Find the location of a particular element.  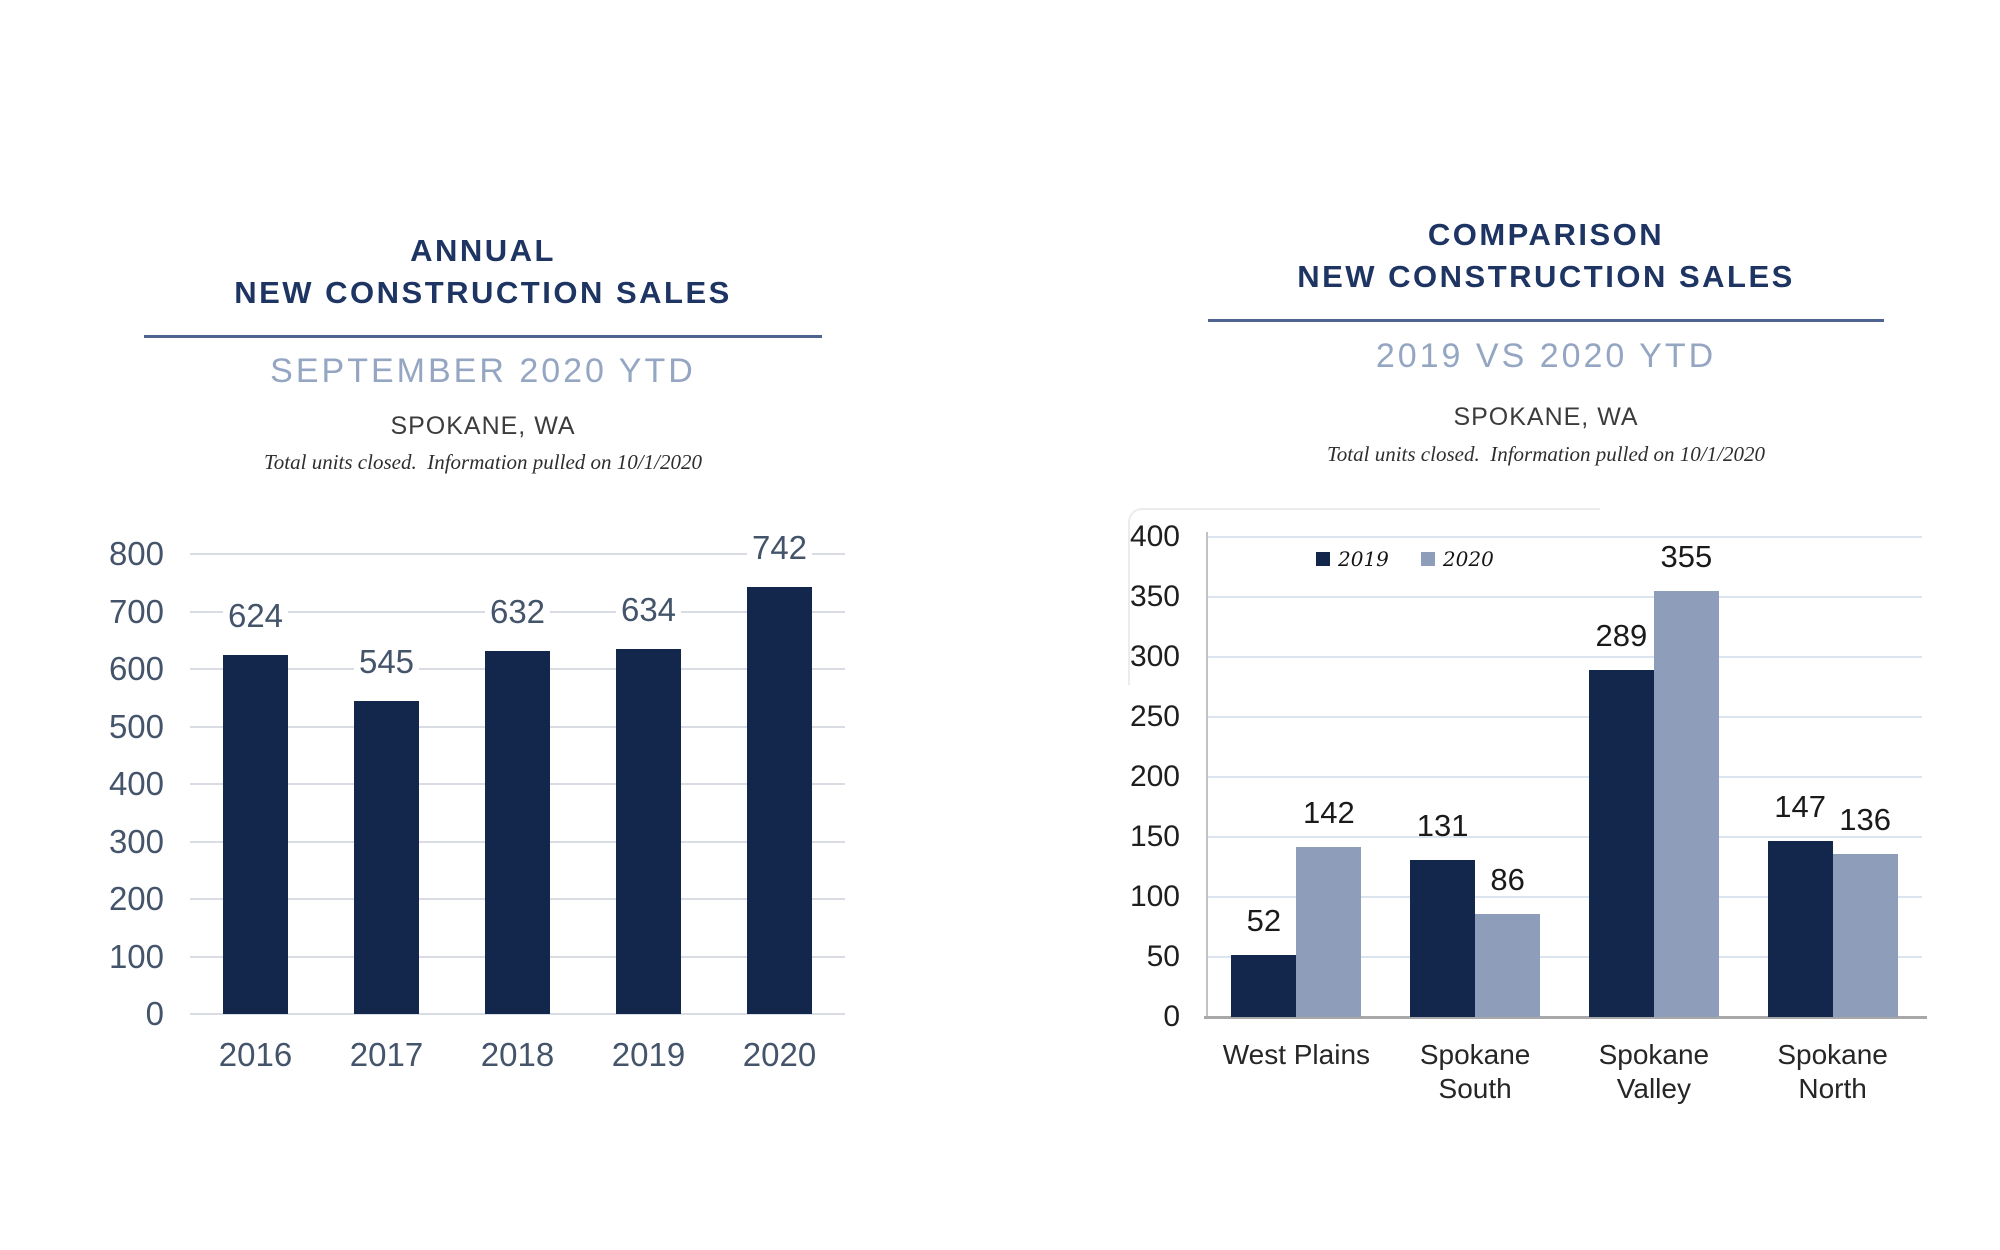

data-label-632: 632 is located at coordinates (518, 611).